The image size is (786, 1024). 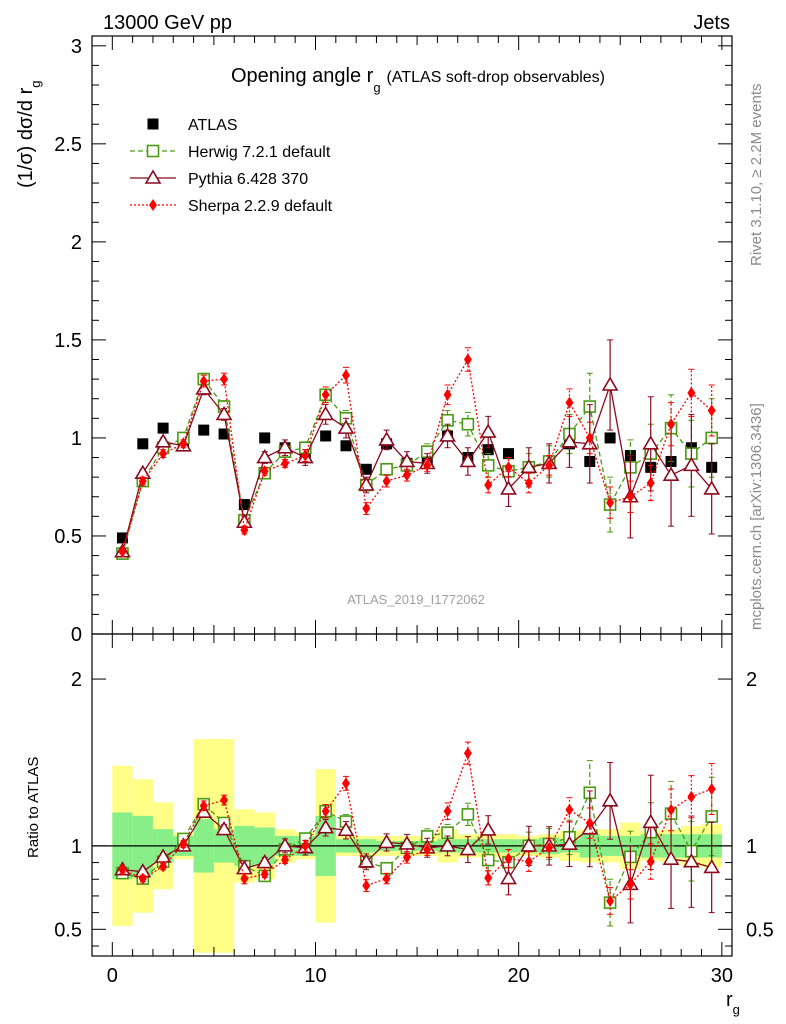 I want to click on y-axis-label-main-sub: g, so click(x=35, y=84).